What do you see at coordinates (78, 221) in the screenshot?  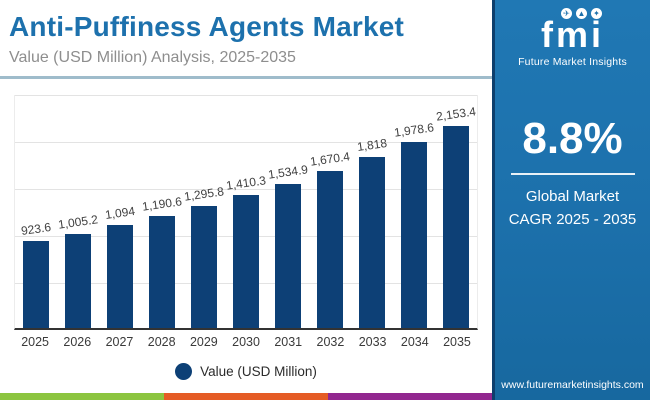 I see `bar-value-label: 1,005.2` at bounding box center [78, 221].